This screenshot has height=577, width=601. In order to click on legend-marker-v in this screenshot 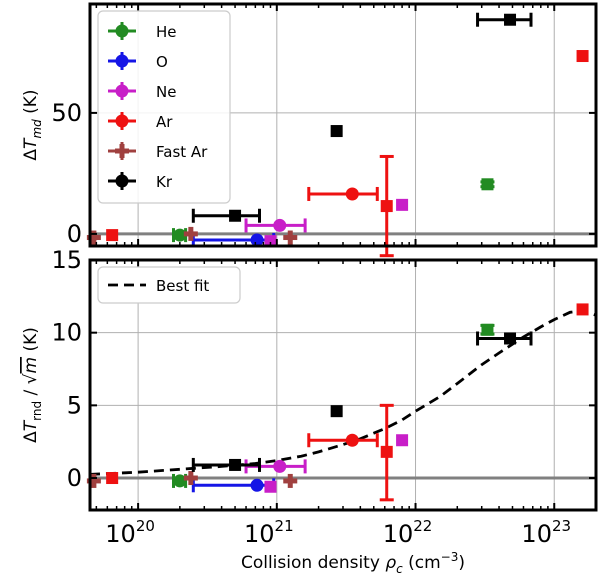, I will do `click(122, 151)`.